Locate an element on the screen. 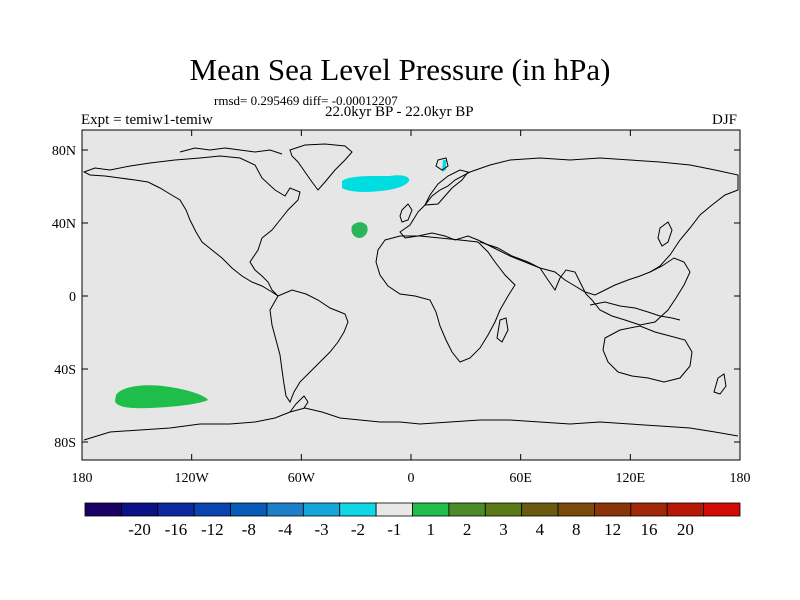 This screenshot has width=800, height=600. lat-tick-label: 40N is located at coordinates (64, 224).